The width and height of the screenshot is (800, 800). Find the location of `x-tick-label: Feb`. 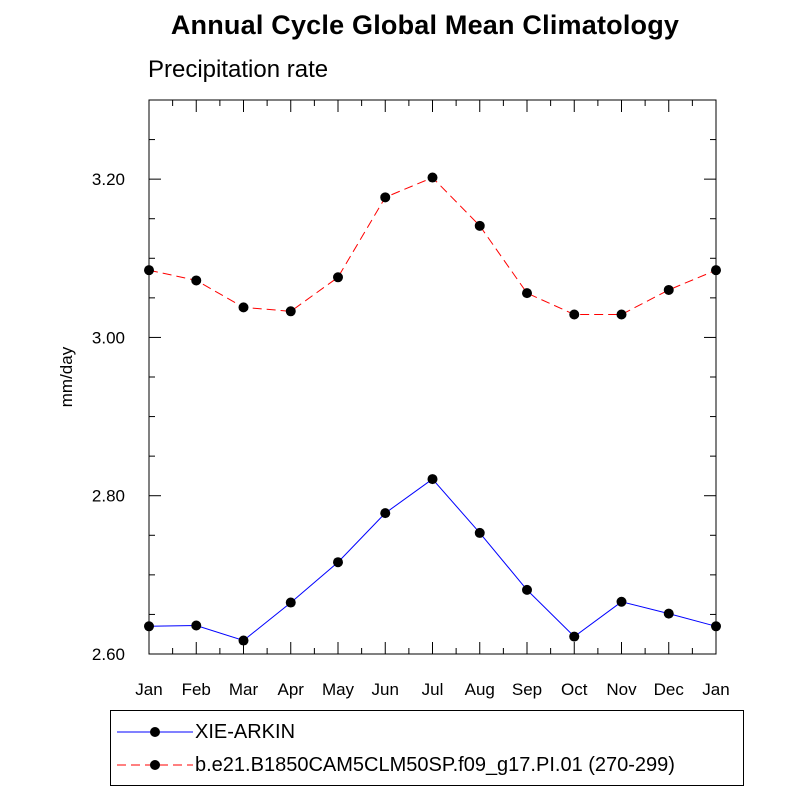

x-tick-label: Feb is located at coordinates (196, 689).